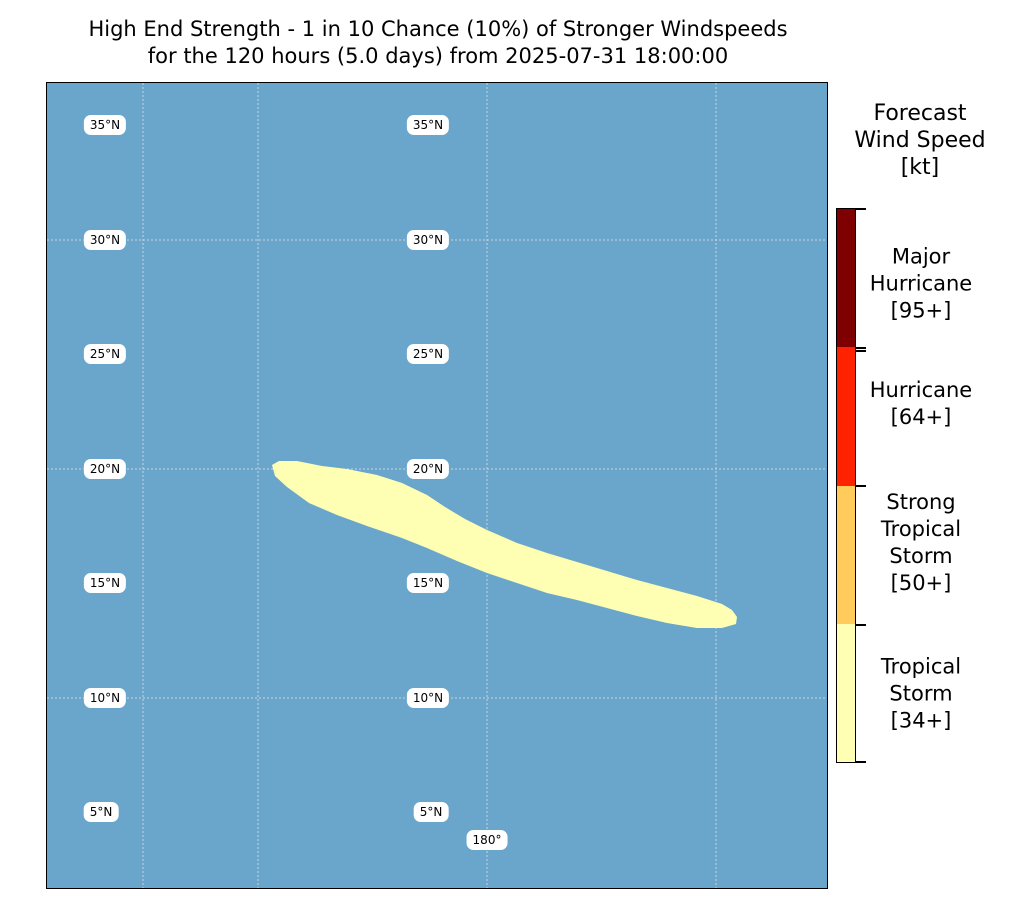 Image resolution: width=1015 pixels, height=910 pixels. Describe the element at coordinates (428, 354) in the screenshot. I see `lat-label-25-right: 25°N` at that location.